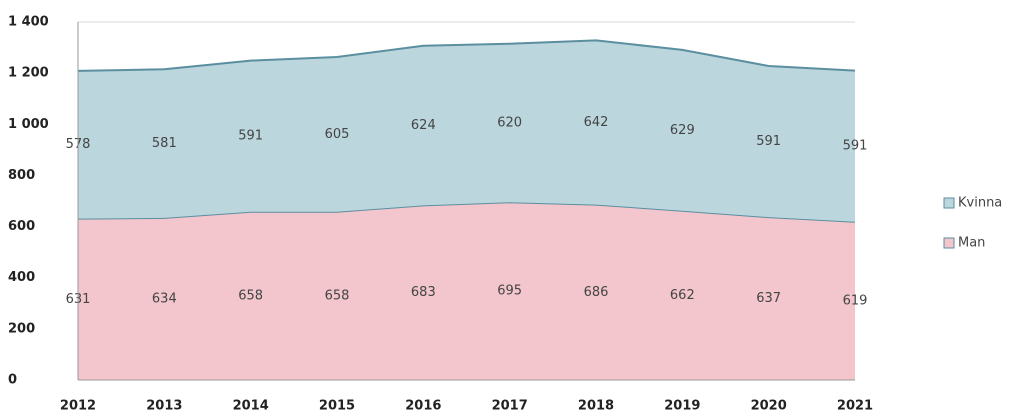  I want to click on data-label: 605, so click(337, 134).